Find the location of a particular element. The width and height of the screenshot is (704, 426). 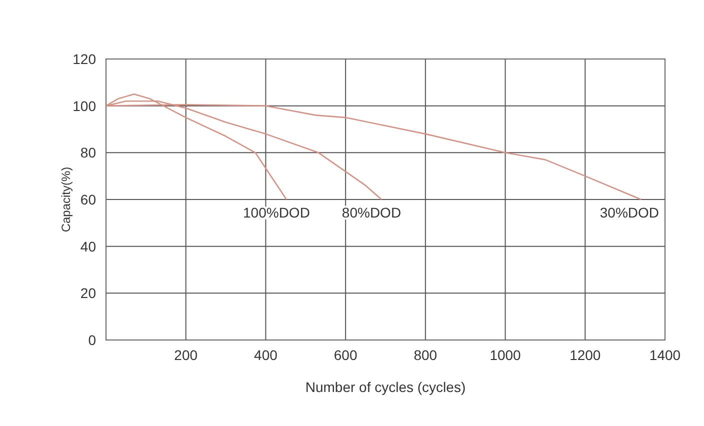

x-tick-label: 1200 is located at coordinates (585, 355).